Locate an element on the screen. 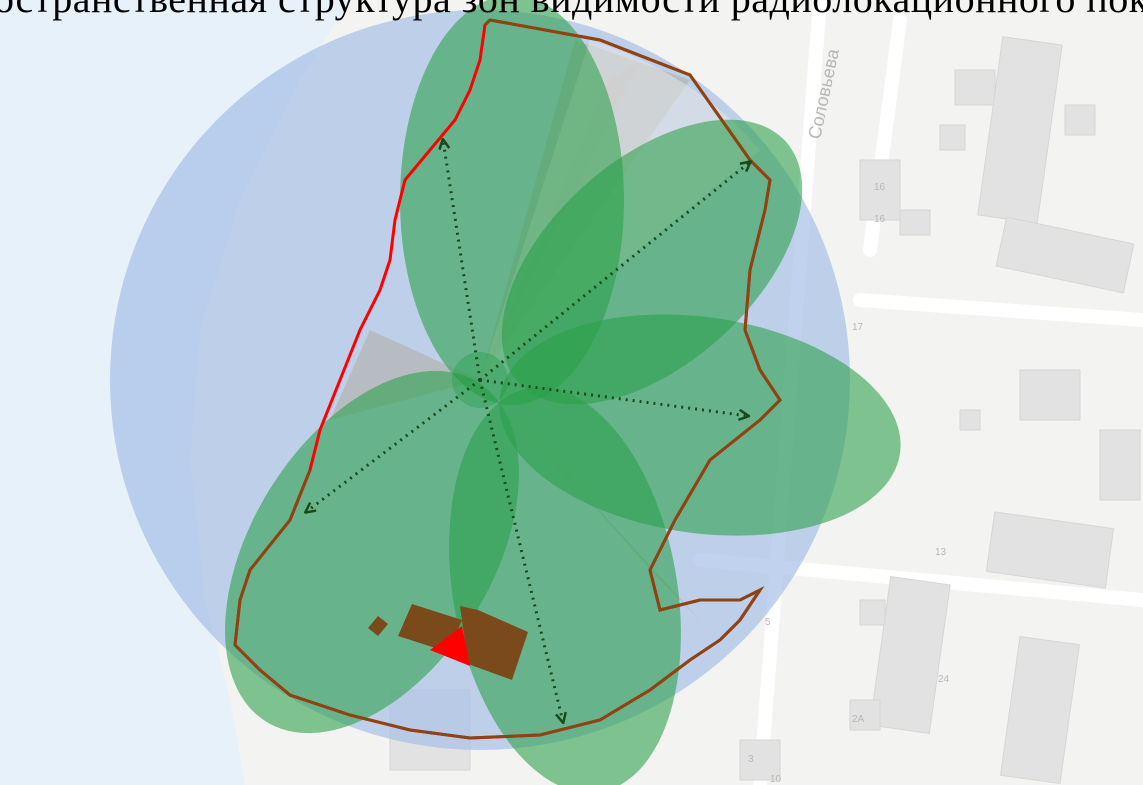 Image resolution: width=1143 pixels, height=785 pixels. house-number: 10 is located at coordinates (776, 779).